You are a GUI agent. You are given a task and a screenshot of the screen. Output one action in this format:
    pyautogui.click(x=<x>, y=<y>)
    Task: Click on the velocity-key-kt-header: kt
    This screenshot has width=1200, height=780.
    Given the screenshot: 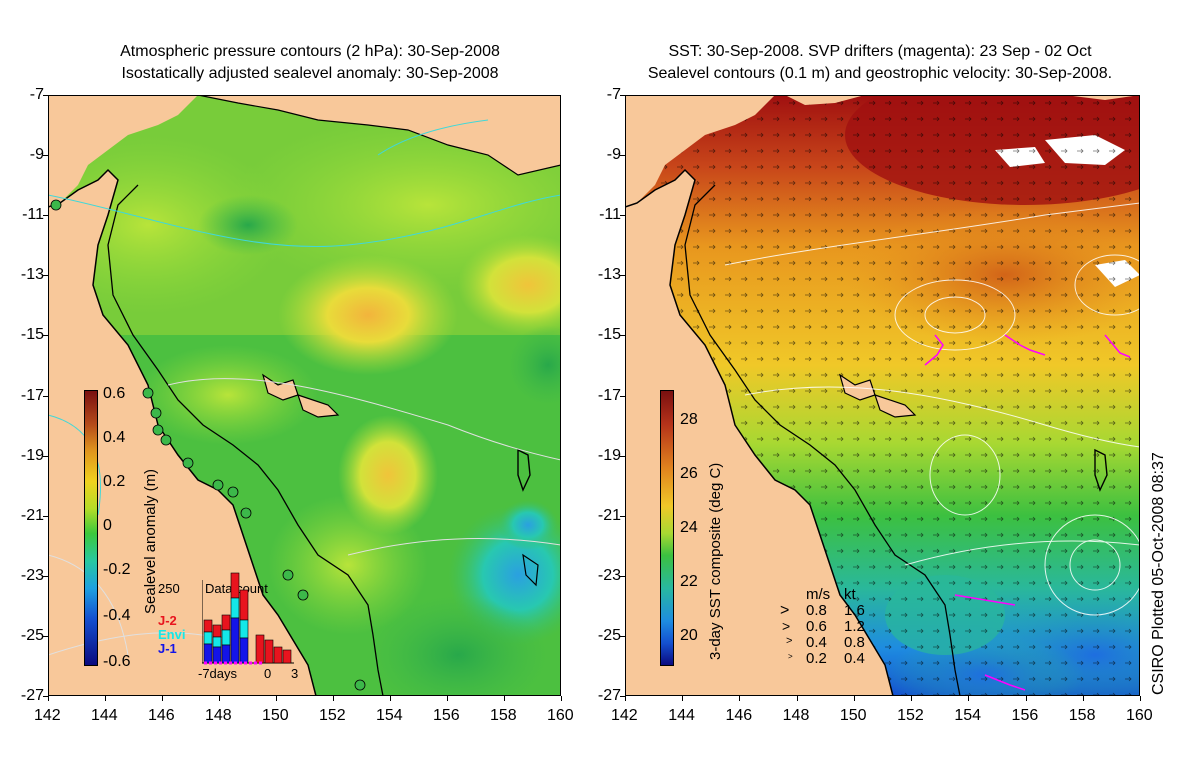 What is the action you would take?
    pyautogui.click(x=850, y=594)
    